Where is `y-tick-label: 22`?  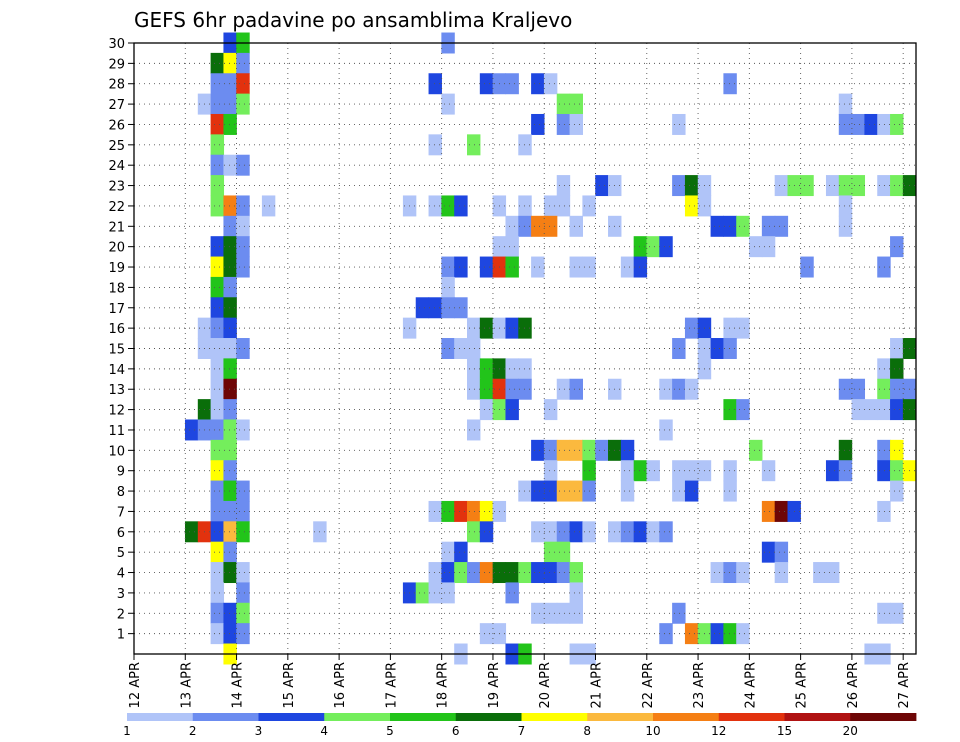 y-tick-label: 22 is located at coordinates (116, 207).